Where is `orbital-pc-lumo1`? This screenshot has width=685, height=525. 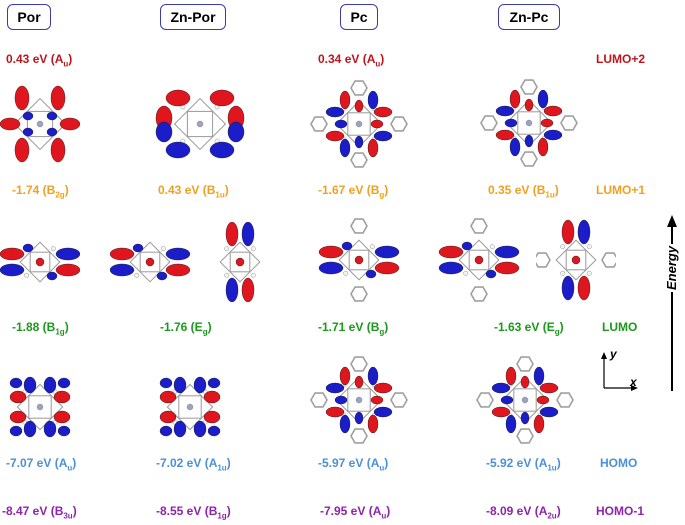 orbital-pc-lumo1 is located at coordinates (359, 260).